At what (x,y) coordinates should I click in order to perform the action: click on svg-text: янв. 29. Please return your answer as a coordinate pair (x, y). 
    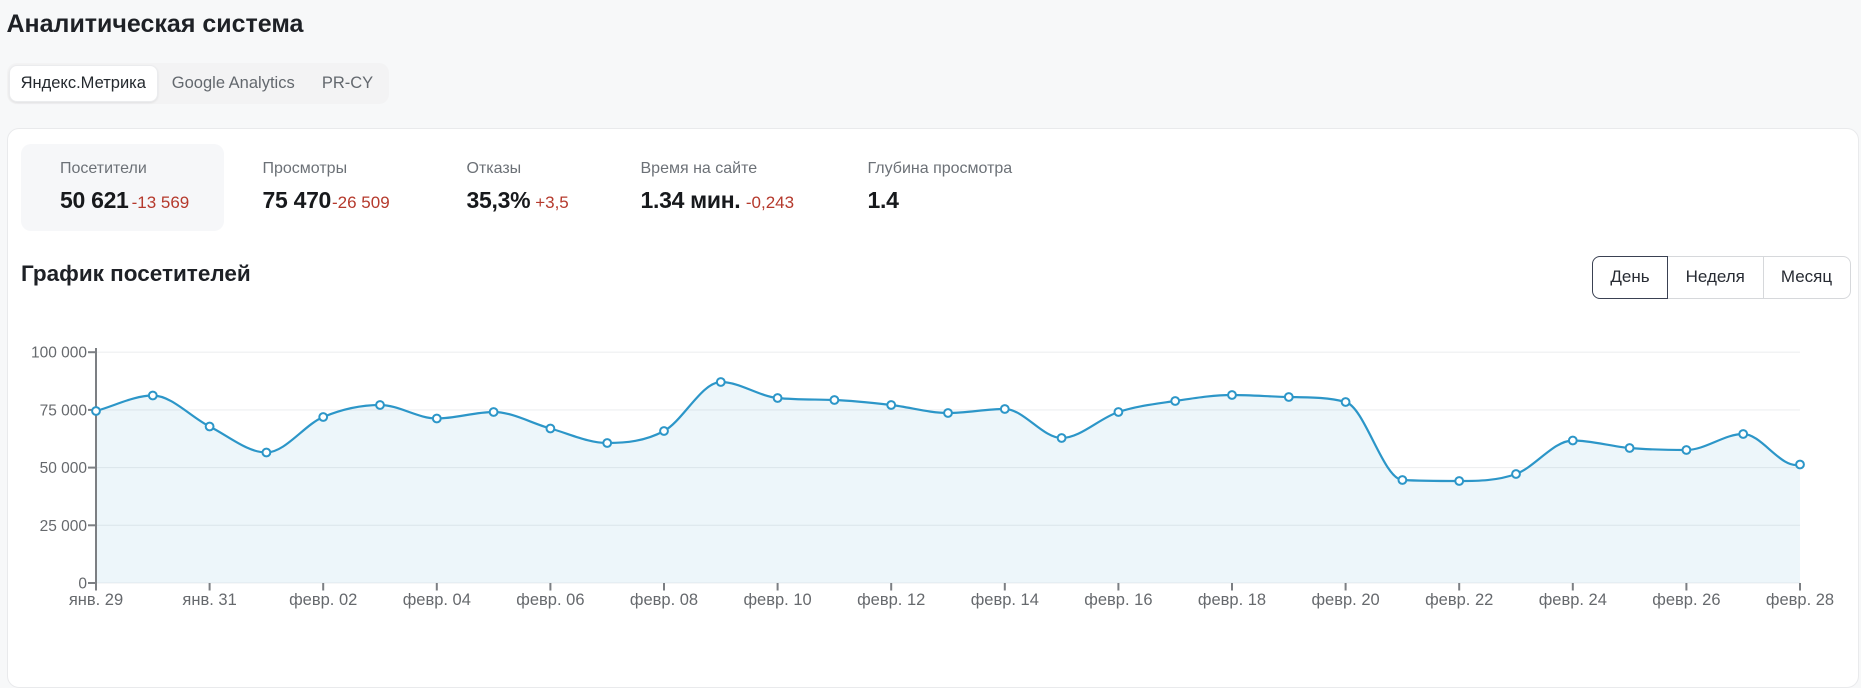
    Looking at the image, I should click on (96, 600).